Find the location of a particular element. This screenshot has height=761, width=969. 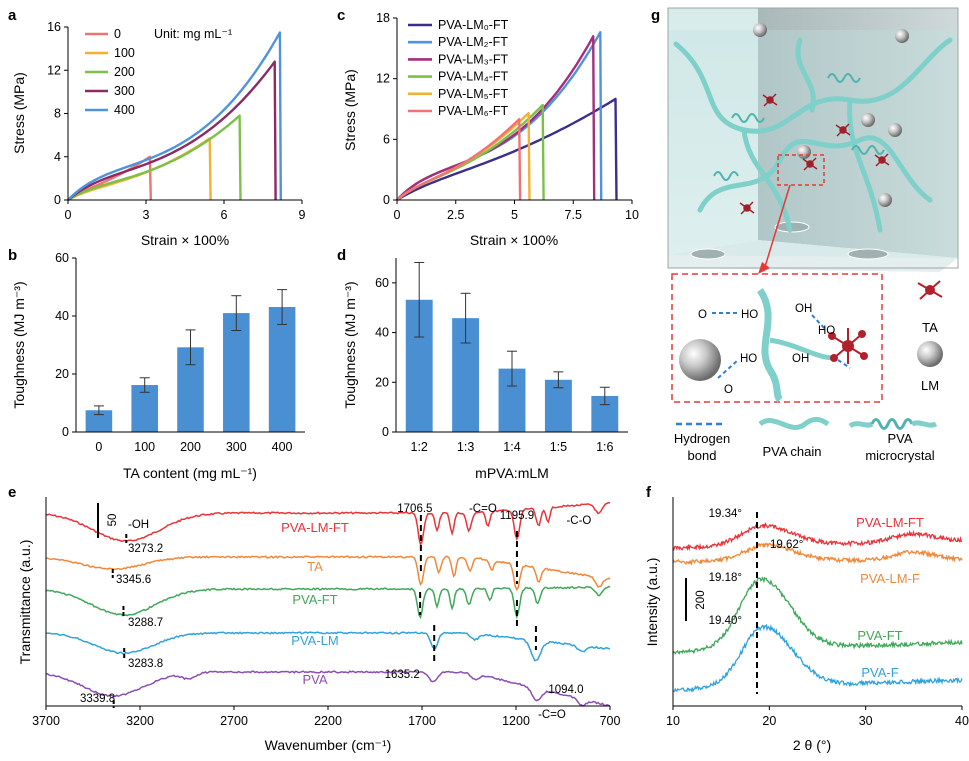

x-tick-label: 9 is located at coordinates (302, 215).